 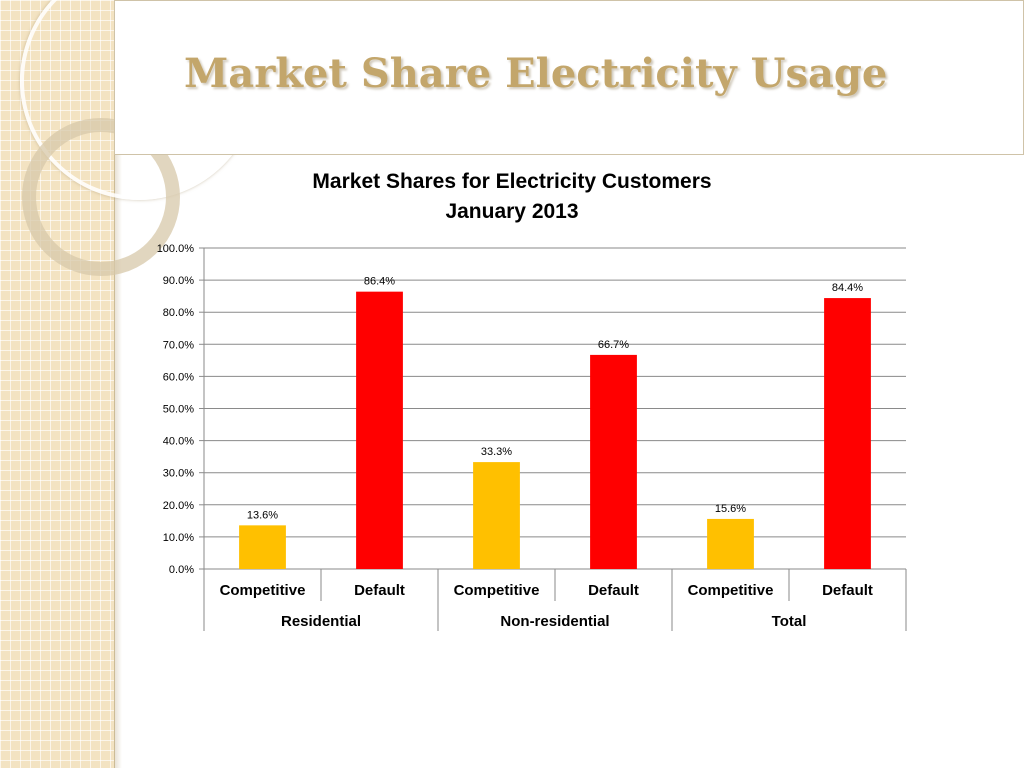 I want to click on data-label: 33.3%, so click(x=496, y=452).